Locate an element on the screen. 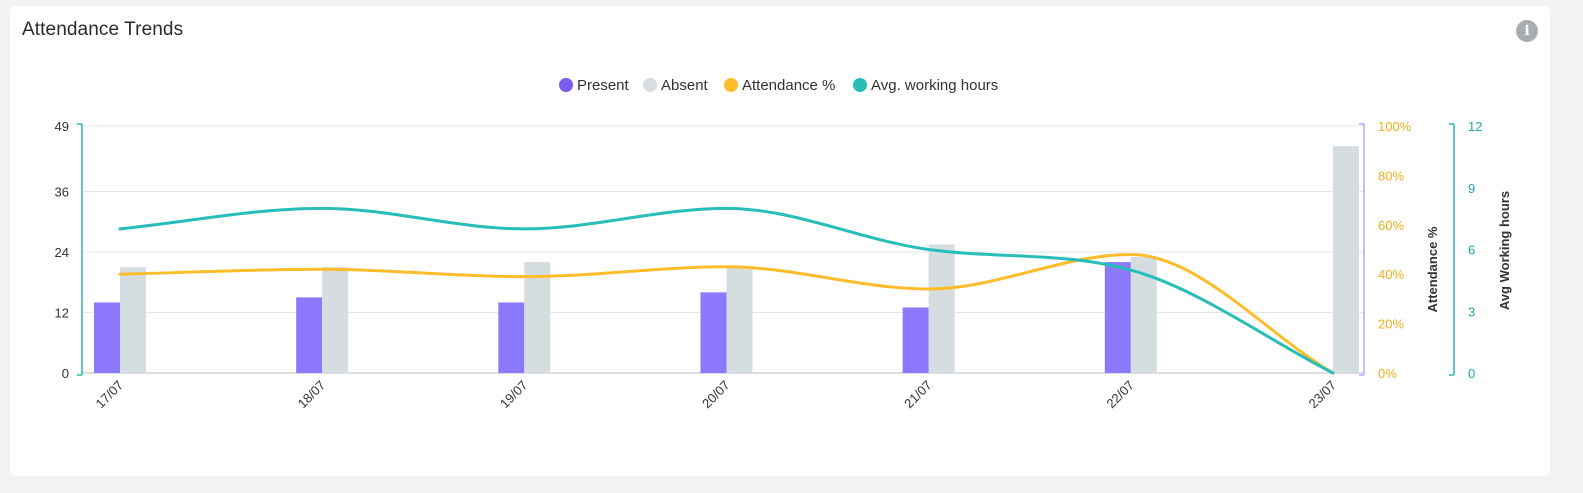  legend-item: Present is located at coordinates (594, 85).